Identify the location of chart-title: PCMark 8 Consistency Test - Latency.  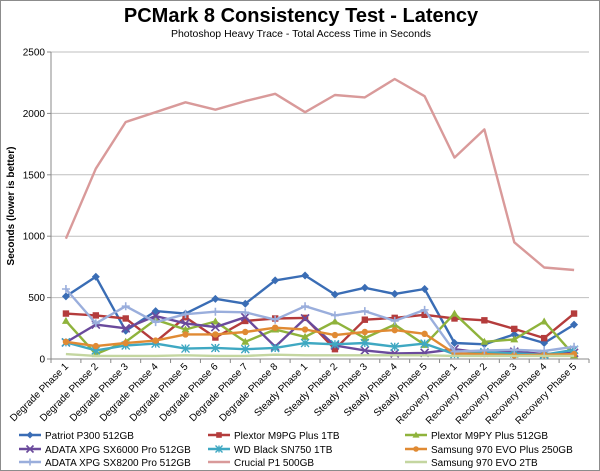
(301, 16).